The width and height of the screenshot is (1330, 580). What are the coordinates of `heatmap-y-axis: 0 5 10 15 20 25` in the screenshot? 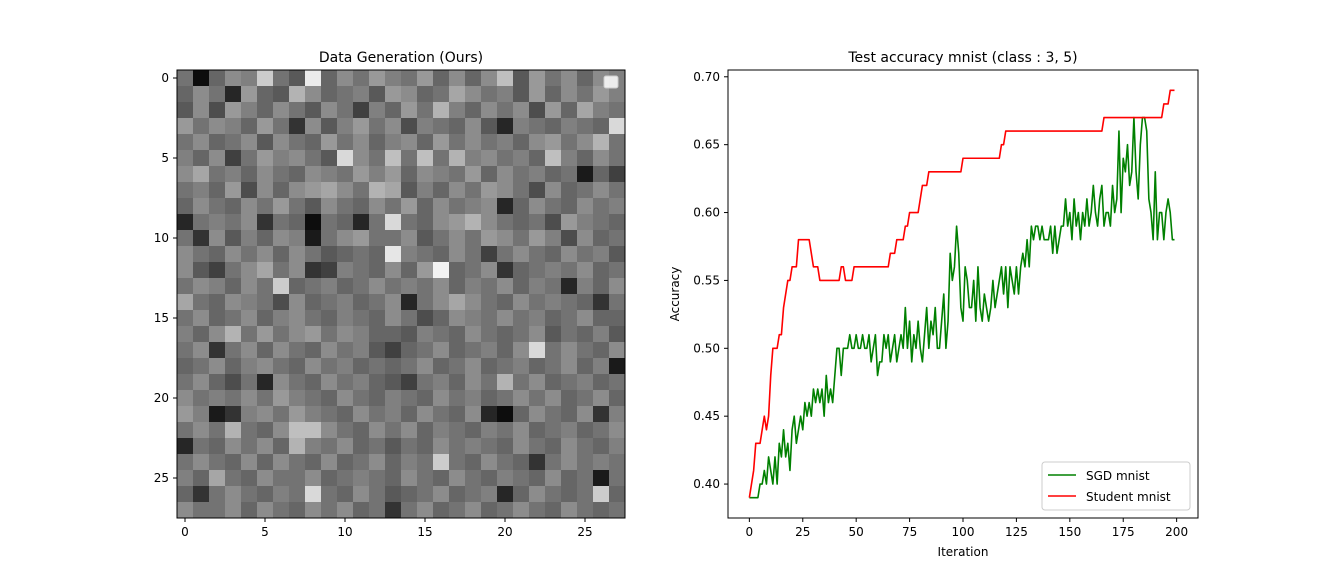 It's located at (165, 278).